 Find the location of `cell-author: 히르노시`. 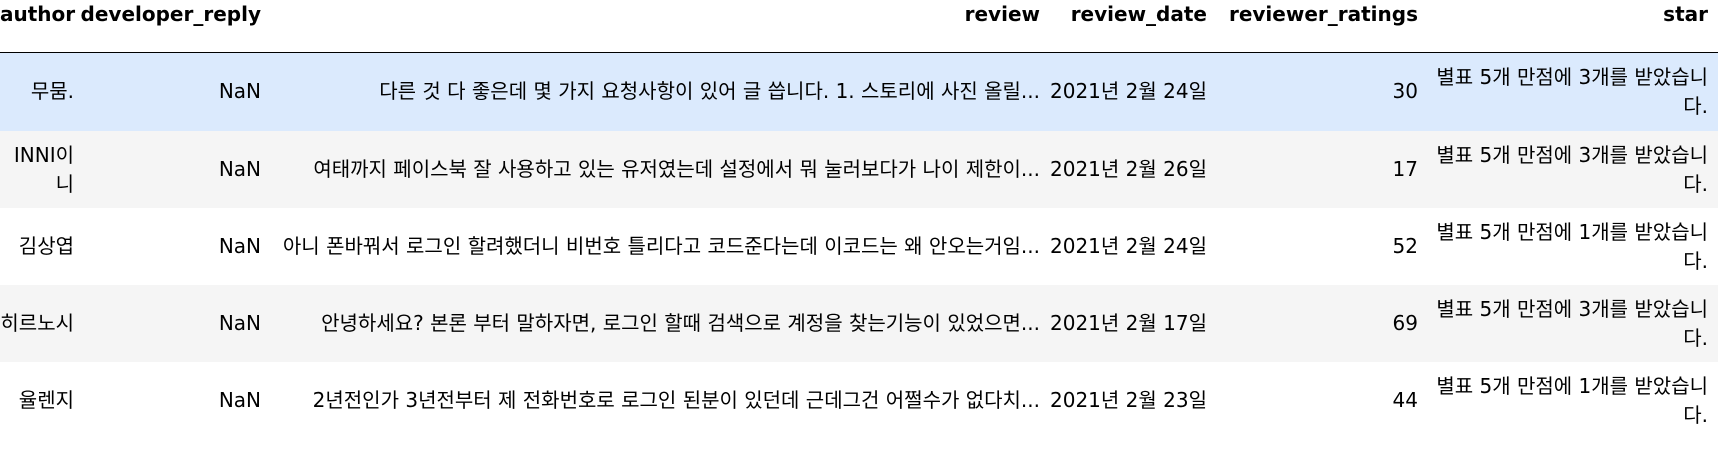

cell-author: 히르노시 is located at coordinates (39, 323).